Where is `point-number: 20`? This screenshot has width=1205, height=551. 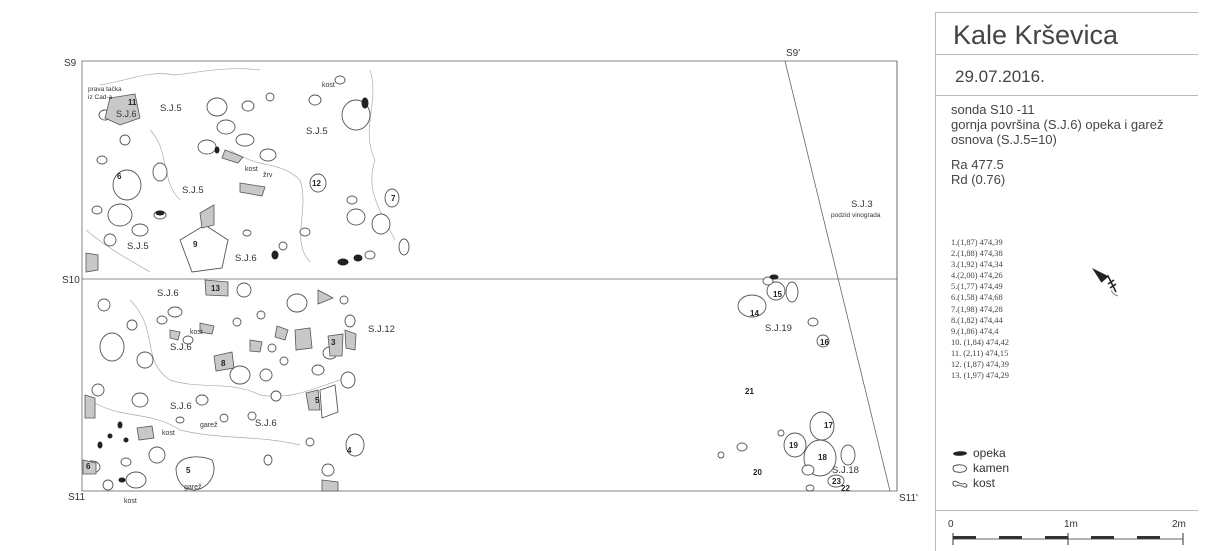
point-number: 20 is located at coordinates (757, 472).